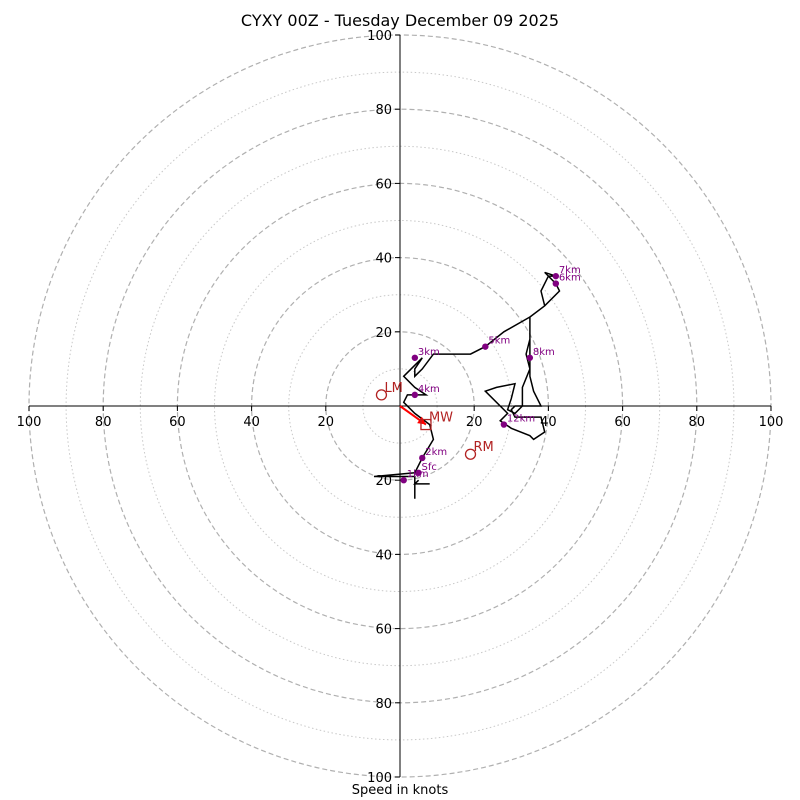 Image resolution: width=800 pixels, height=800 pixels. What do you see at coordinates (429, 389) in the screenshot?
I see `height-marker-label: 4km` at bounding box center [429, 389].